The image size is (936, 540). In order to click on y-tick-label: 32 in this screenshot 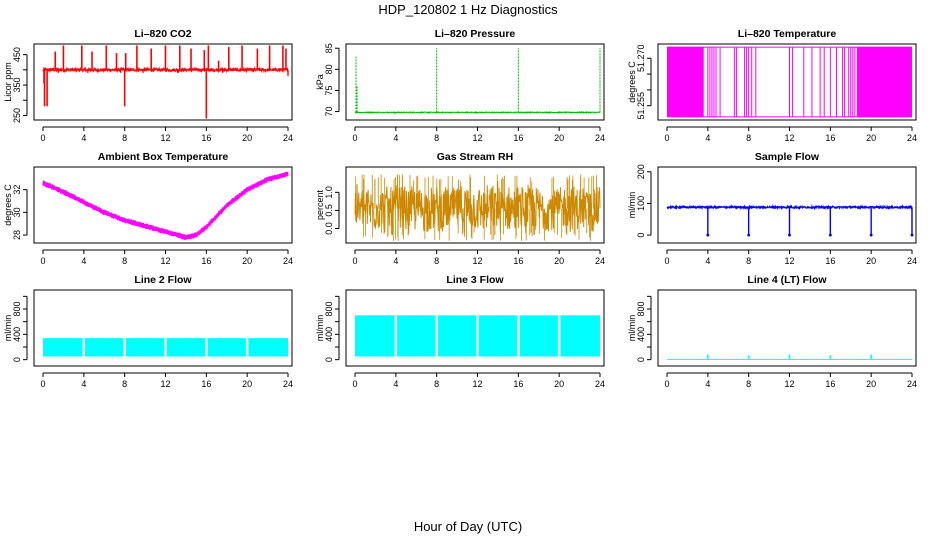, I will do `click(17, 190)`.